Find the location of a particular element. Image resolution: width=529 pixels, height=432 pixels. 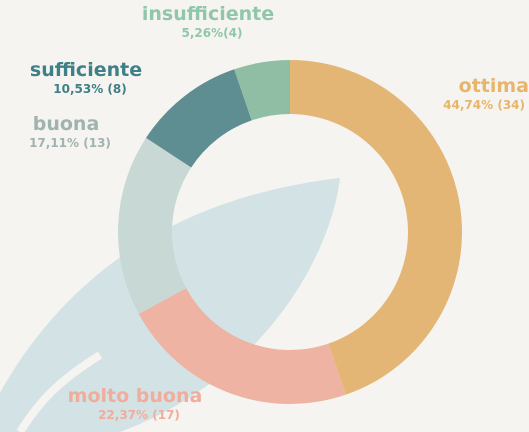

segment-value-label: 22,37% (17) is located at coordinates (139, 415).